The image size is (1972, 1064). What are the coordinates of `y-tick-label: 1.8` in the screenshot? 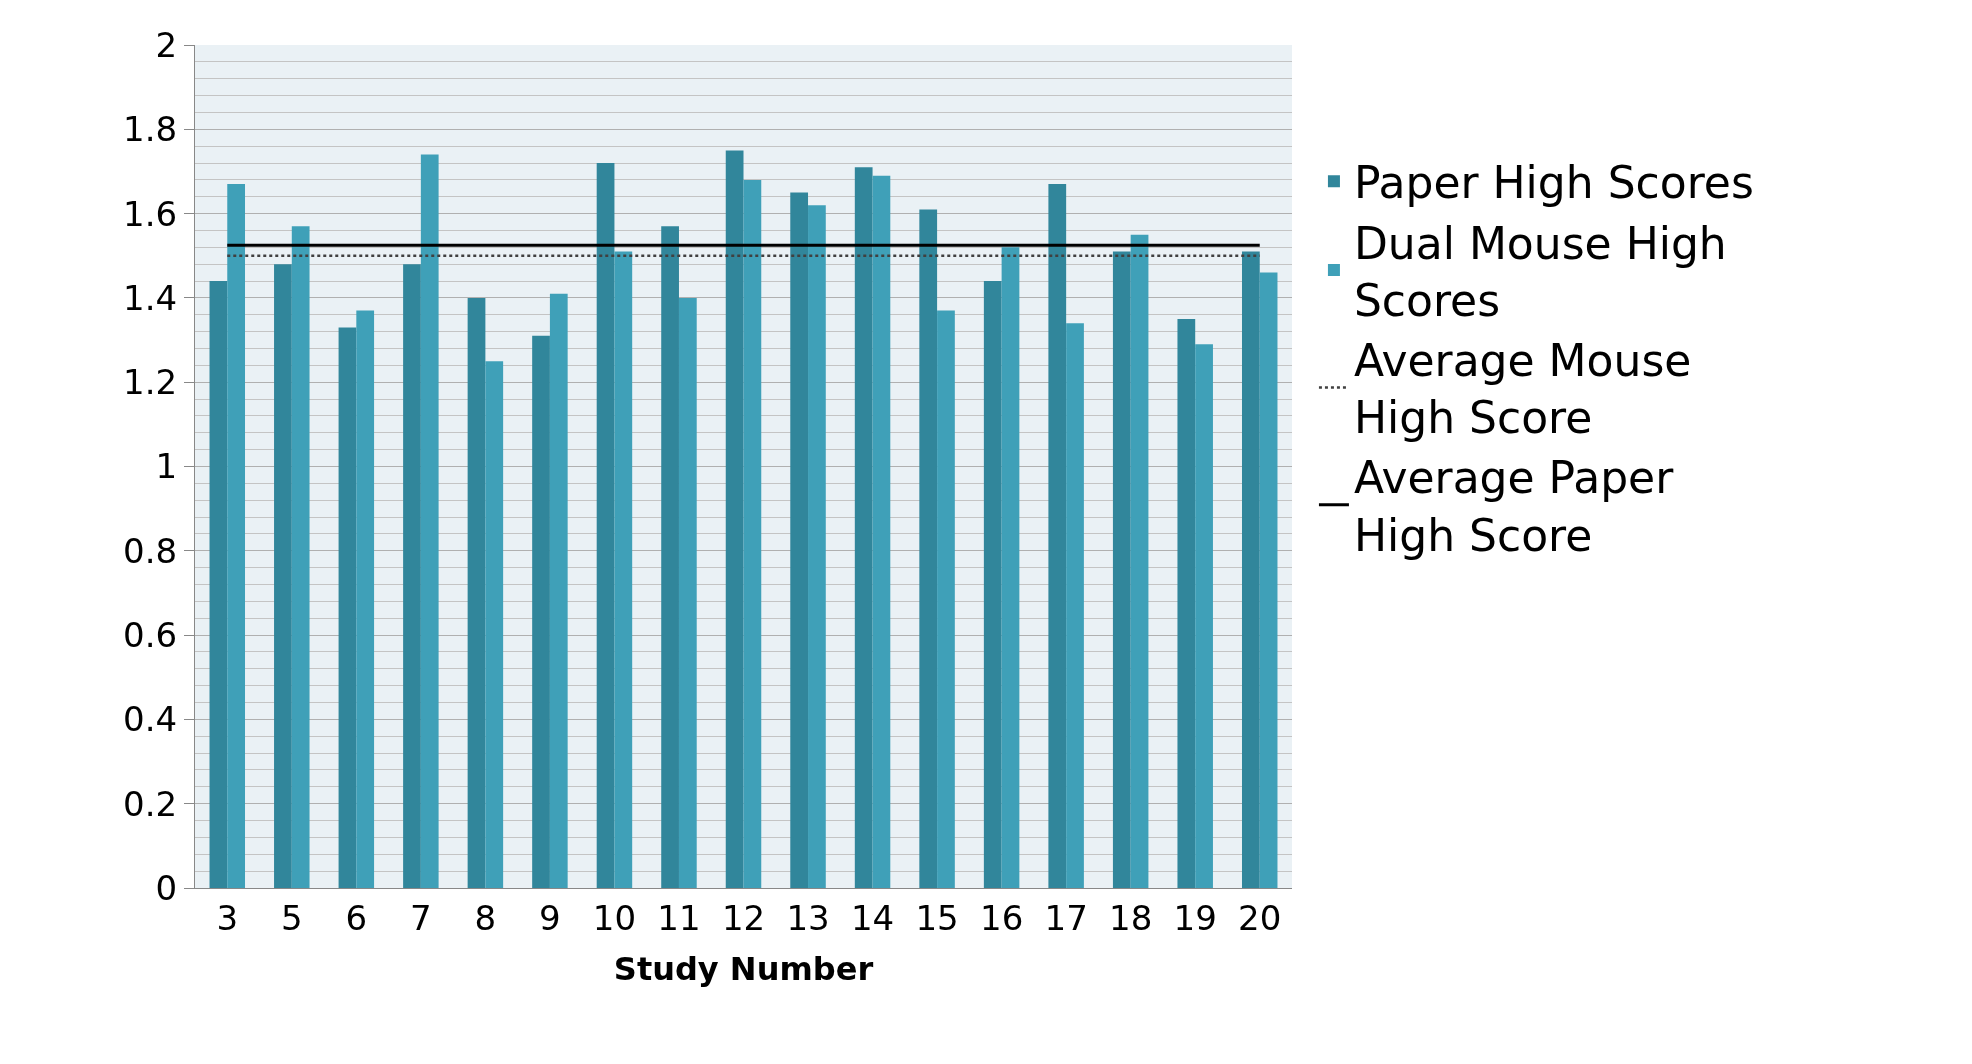 It's located at (150, 129).